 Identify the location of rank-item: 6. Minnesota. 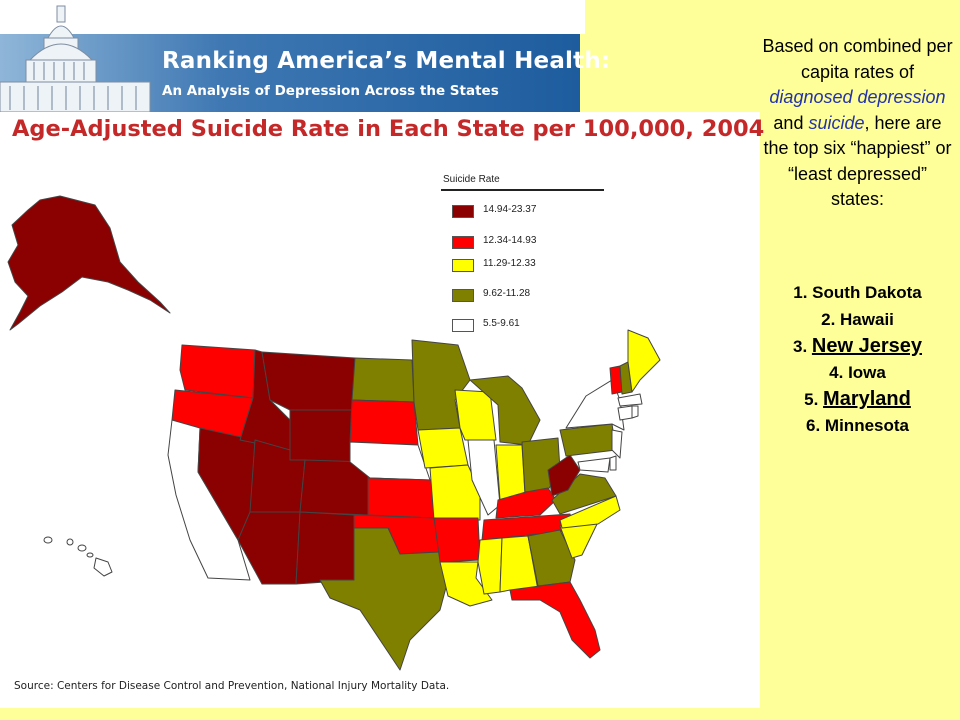
(857, 426).